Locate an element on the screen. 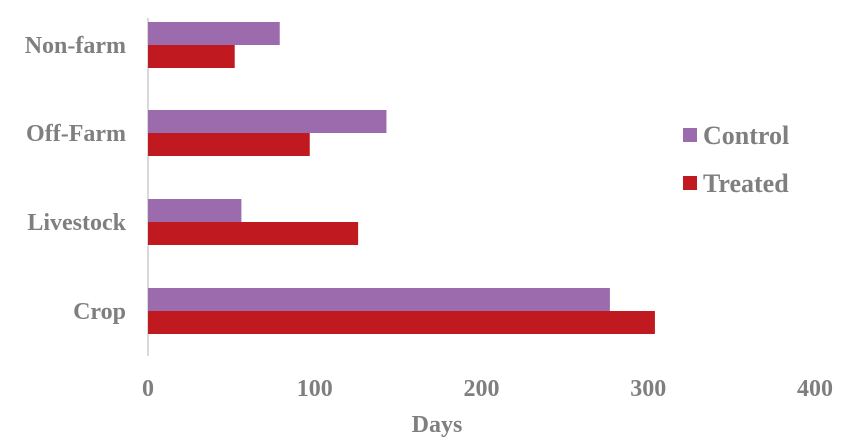 This screenshot has width=842, height=442. bar-treated-off-farm is located at coordinates (229, 144).